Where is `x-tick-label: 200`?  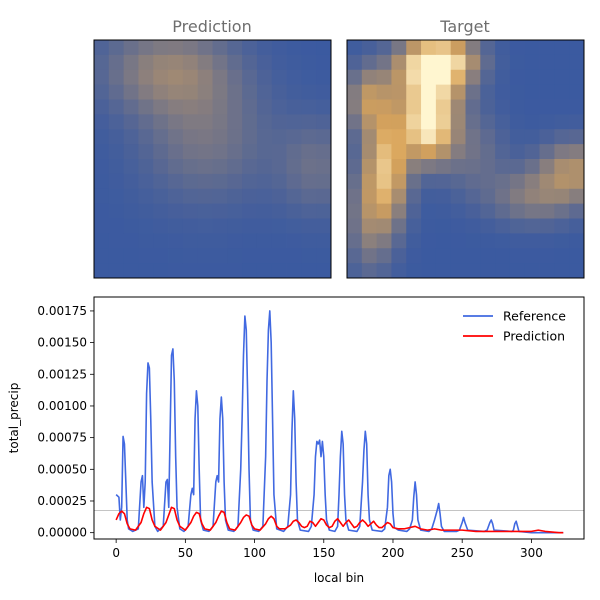 x-tick-label: 200 is located at coordinates (393, 553).